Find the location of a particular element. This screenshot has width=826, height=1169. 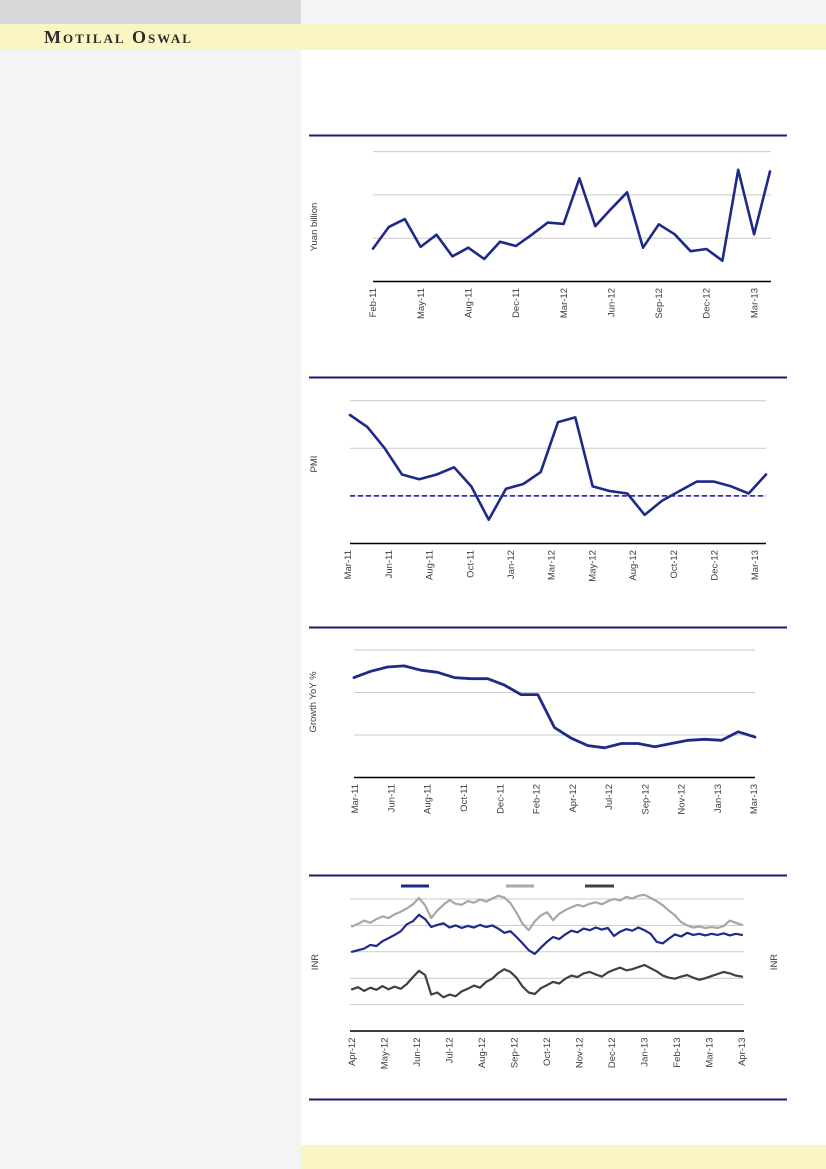

y-axis-label: INR is located at coordinates (315, 962).